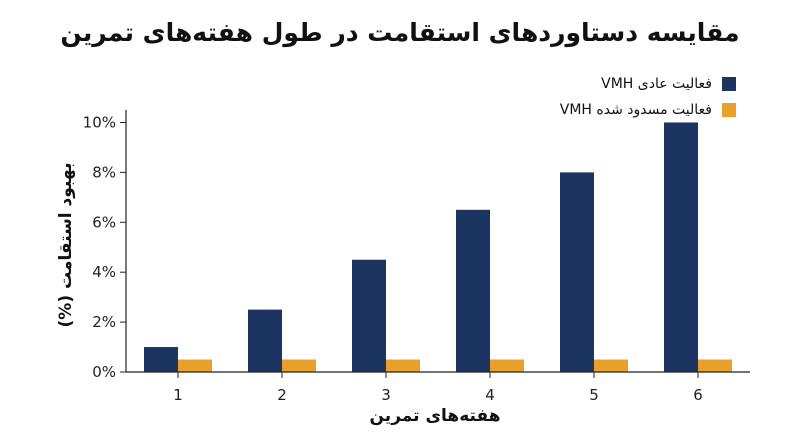 This screenshot has width=800, height=447. Describe the element at coordinates (104, 372) in the screenshot. I see `y-tick-label: 0%` at that location.